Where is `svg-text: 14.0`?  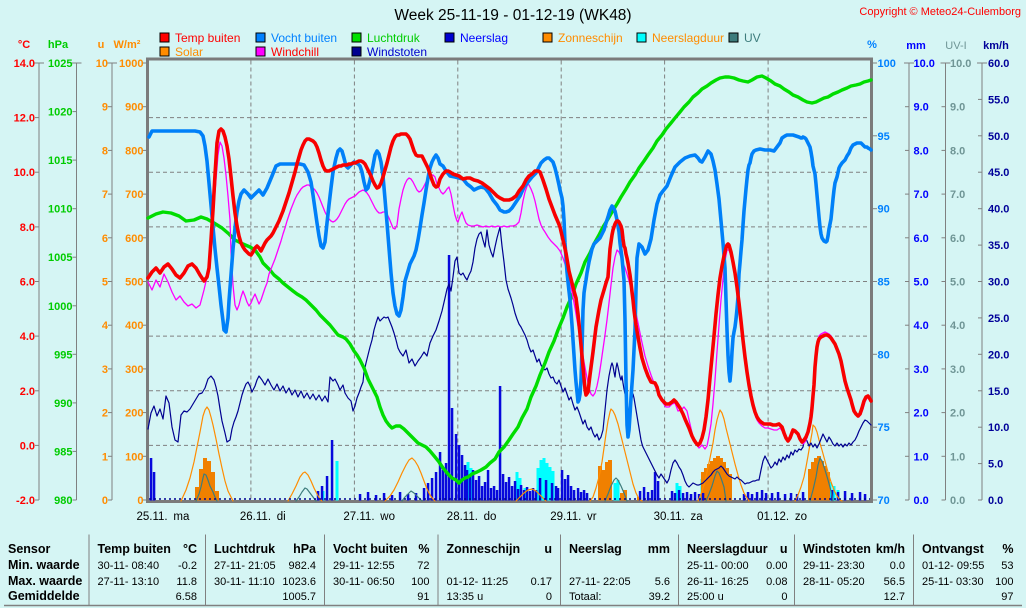 svg-text: 14.0 is located at coordinates (24, 64).